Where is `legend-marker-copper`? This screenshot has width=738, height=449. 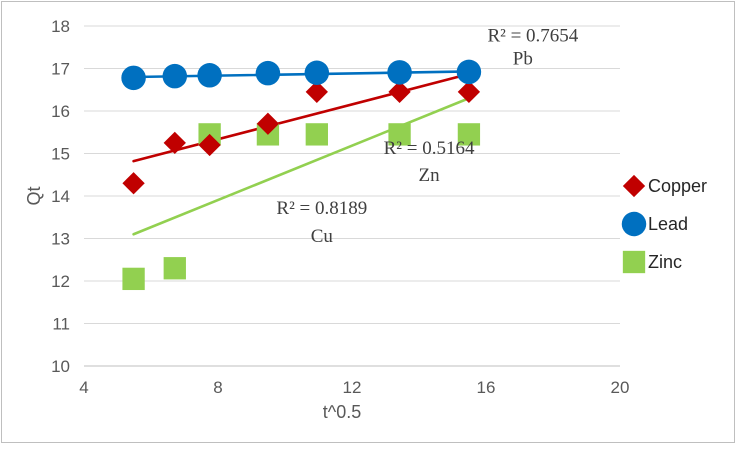 legend-marker-copper is located at coordinates (634, 186).